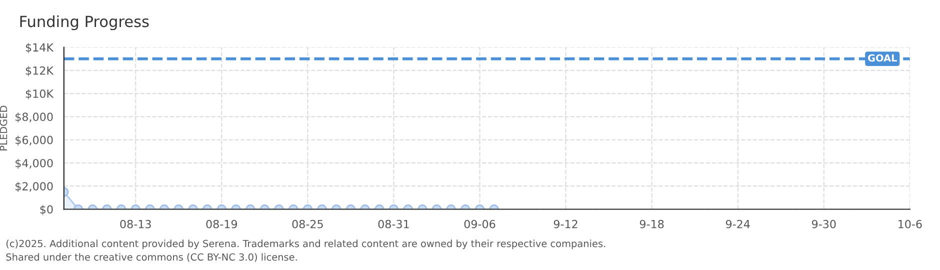 This screenshot has width=940, height=270. What do you see at coordinates (34, 117) in the screenshot?
I see `y-tick-label: $8,000` at bounding box center [34, 117].